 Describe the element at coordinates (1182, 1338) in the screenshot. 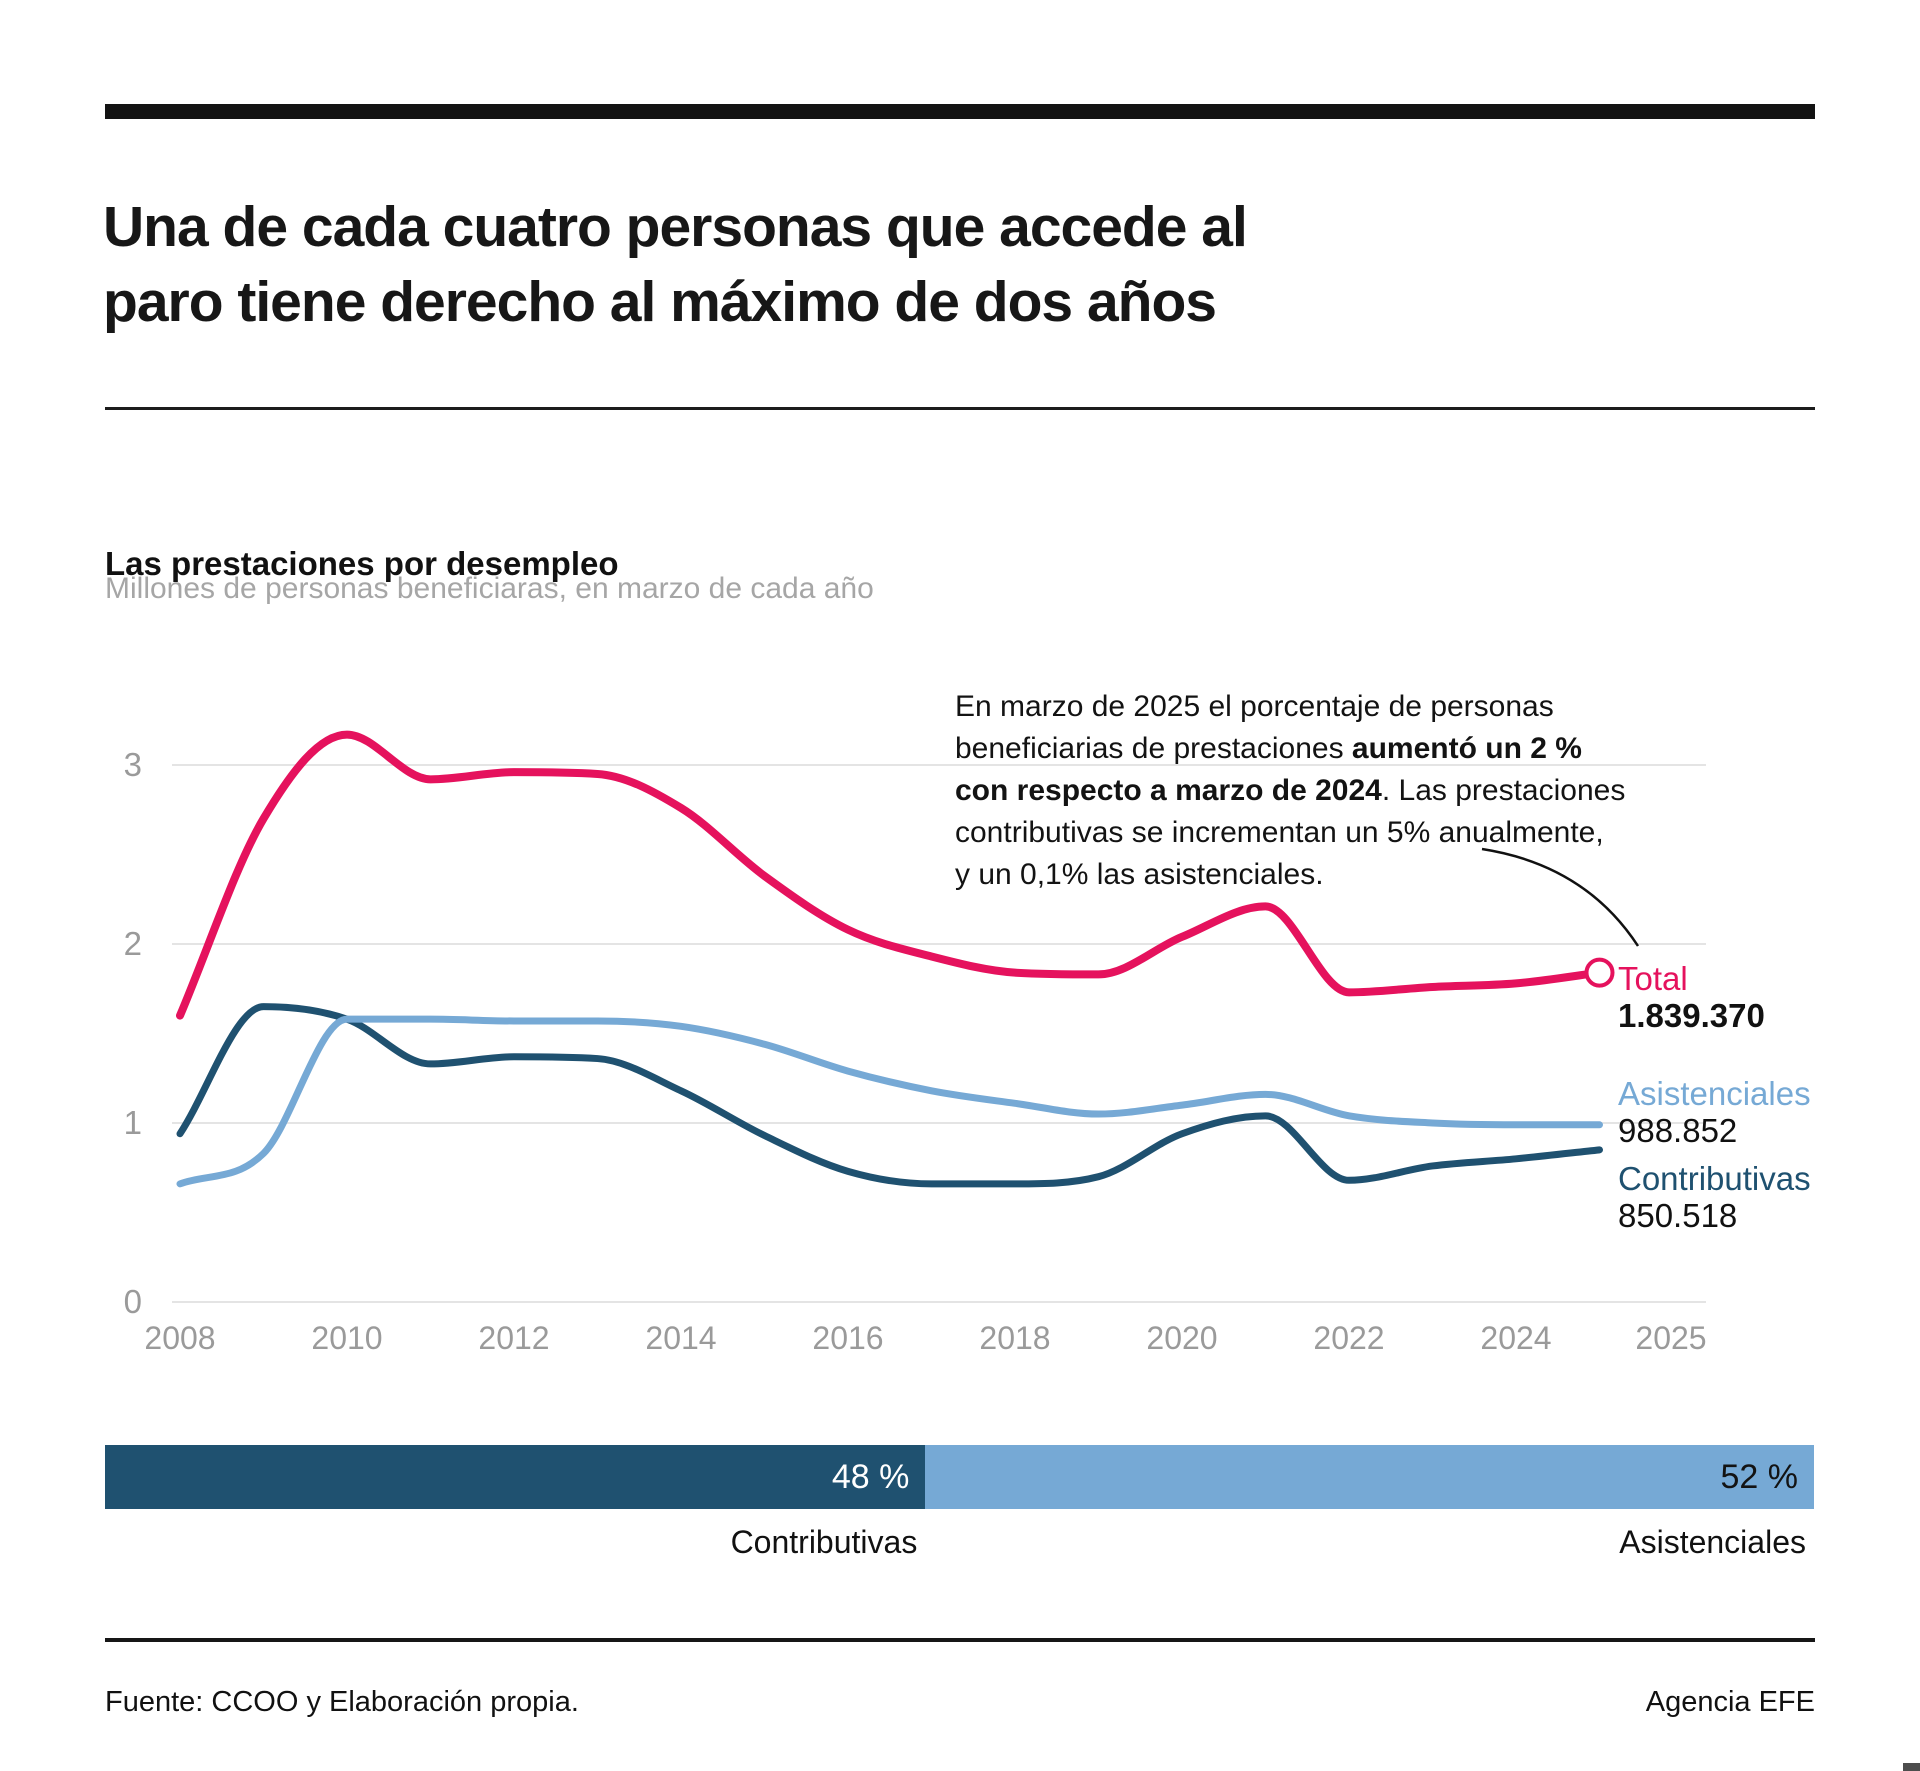

I see `x-tick-2020: 2020` at that location.